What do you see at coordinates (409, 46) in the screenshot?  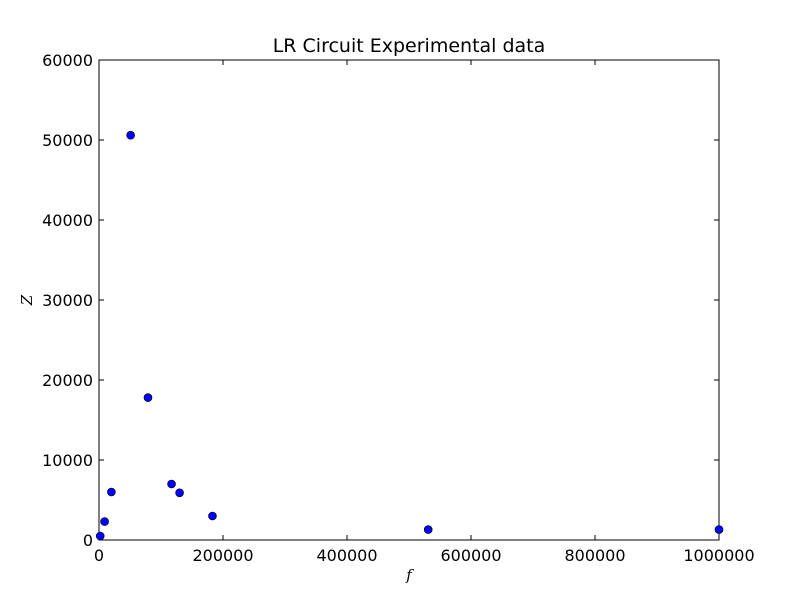 I see `chart-title: LR Circuit Experimental data` at bounding box center [409, 46].